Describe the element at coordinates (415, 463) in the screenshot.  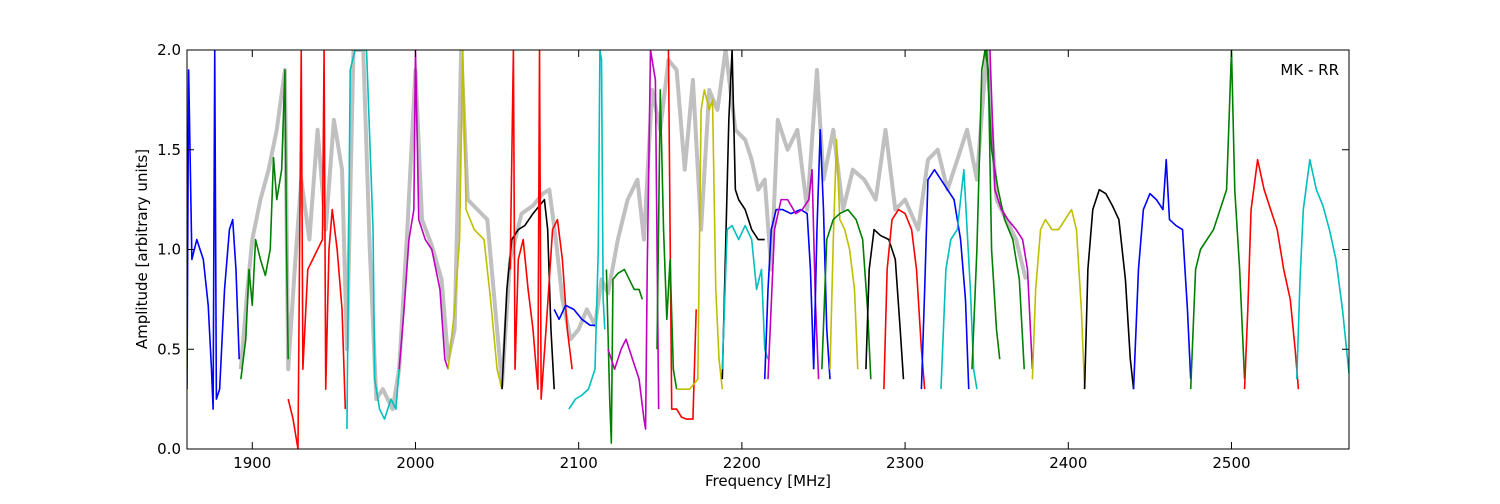
I see `x-tick-label: 2000` at that location.